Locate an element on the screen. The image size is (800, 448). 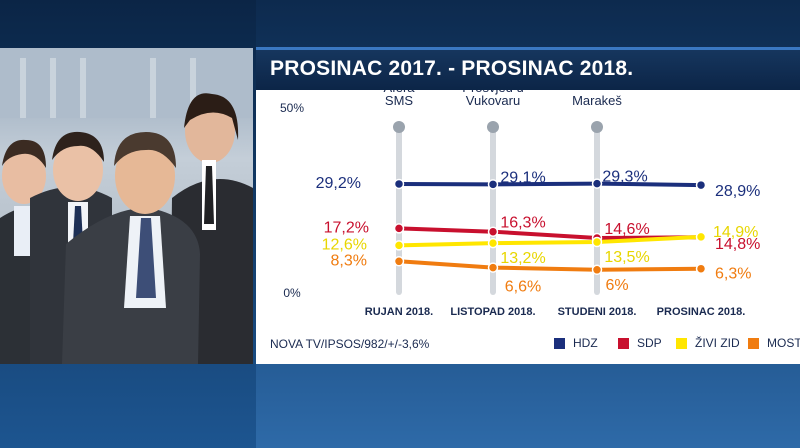
data-label: 14,9% is located at coordinates (735, 232).